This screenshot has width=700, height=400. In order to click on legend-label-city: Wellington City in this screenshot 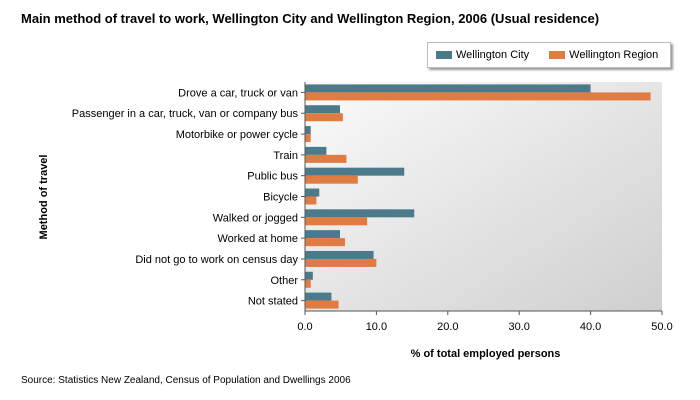, I will do `click(493, 55)`.